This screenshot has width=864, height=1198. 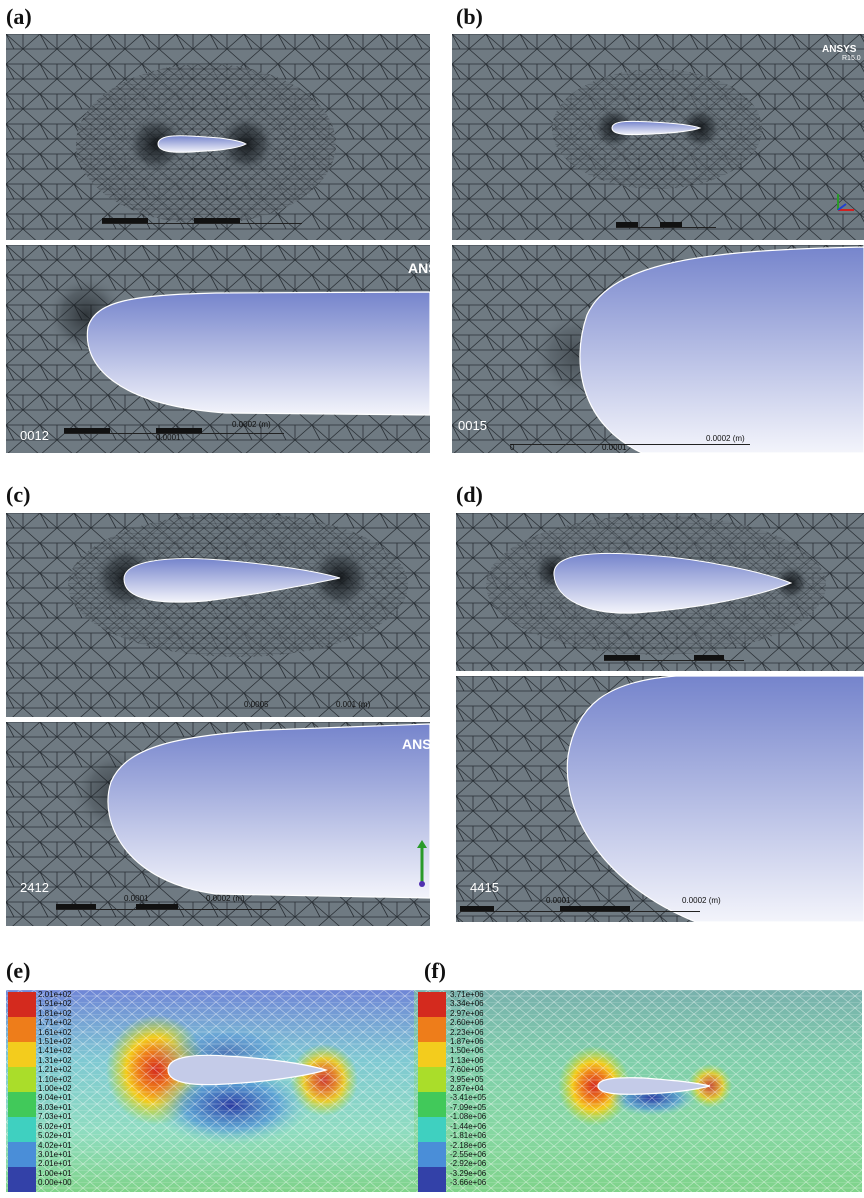 I want to click on axis-triad-icon-b, so click(x=845, y=204).